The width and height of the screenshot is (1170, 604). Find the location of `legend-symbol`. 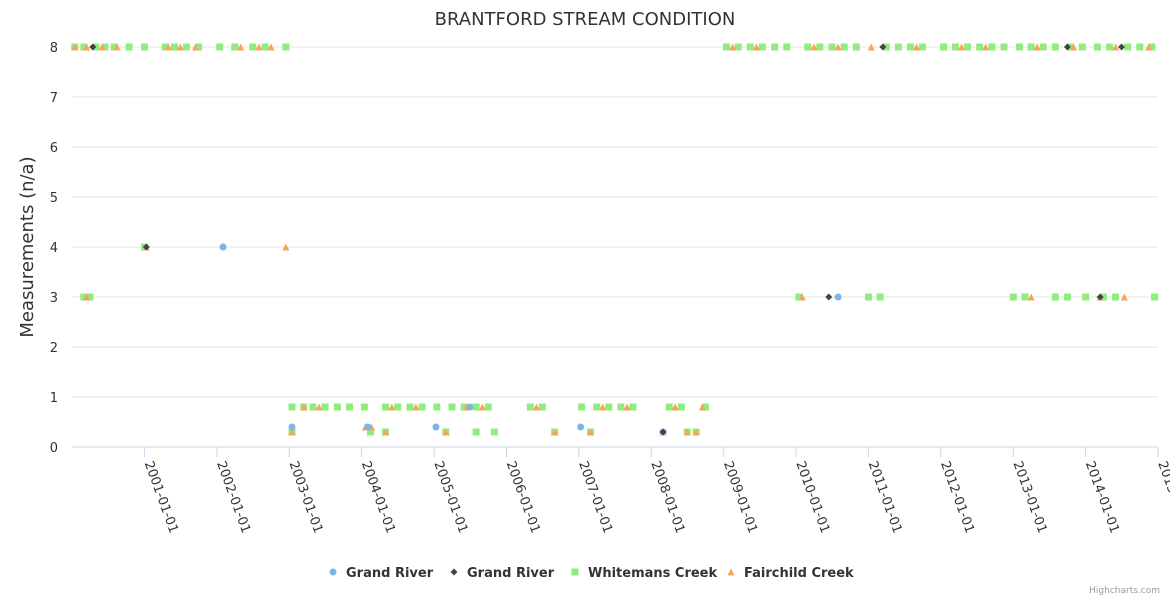

legend-symbol is located at coordinates (731, 572).